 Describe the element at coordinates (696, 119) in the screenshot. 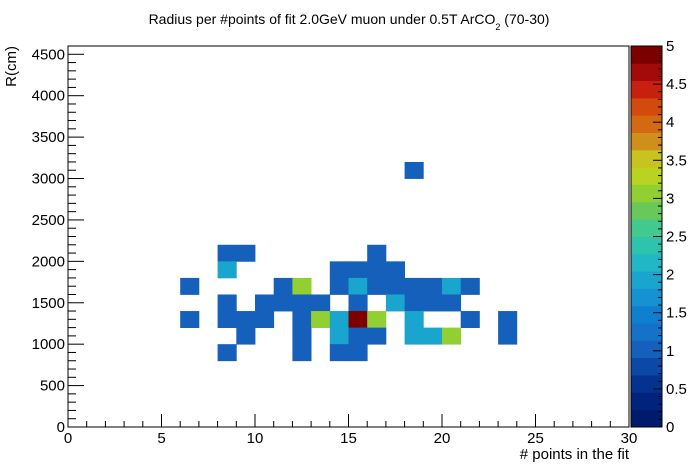

I see `z-axis-title: Entries` at that location.